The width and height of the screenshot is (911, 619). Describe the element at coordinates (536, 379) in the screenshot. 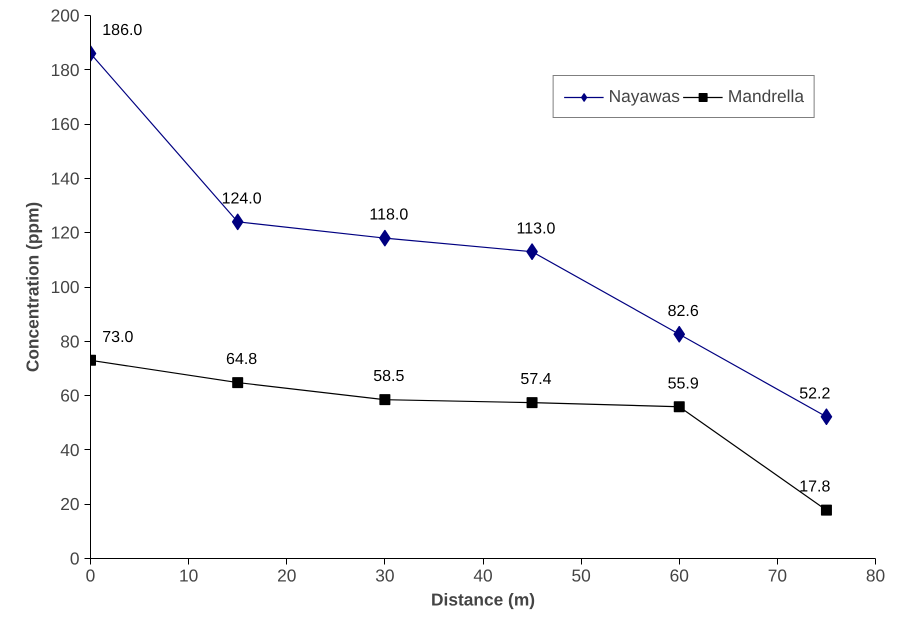

I see `data-label: 57.4` at that location.